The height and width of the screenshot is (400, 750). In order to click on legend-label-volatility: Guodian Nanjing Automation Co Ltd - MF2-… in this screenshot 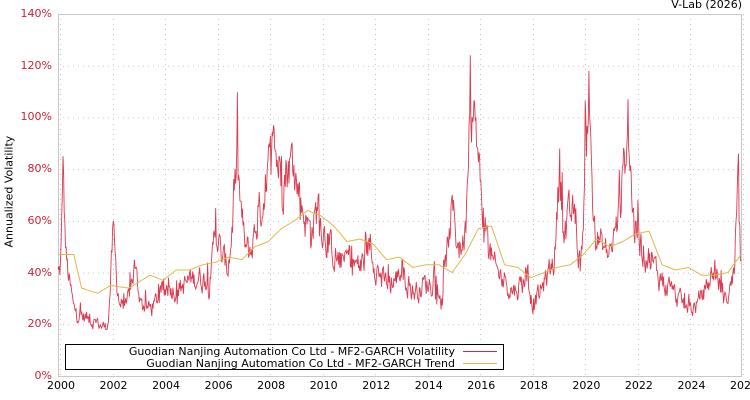, I will do `click(291, 351)`.